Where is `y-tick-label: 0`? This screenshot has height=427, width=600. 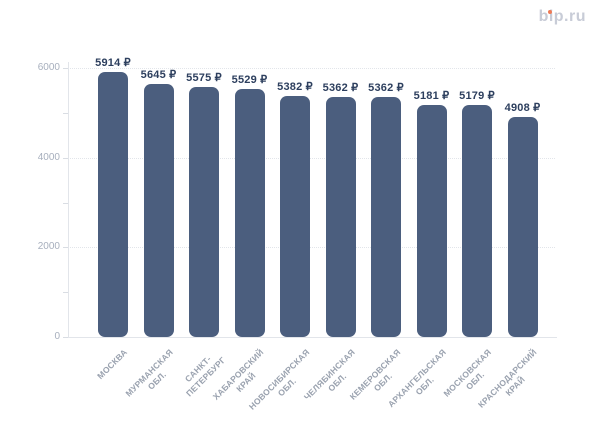
y-tick-label: 0 is located at coordinates (57, 336).